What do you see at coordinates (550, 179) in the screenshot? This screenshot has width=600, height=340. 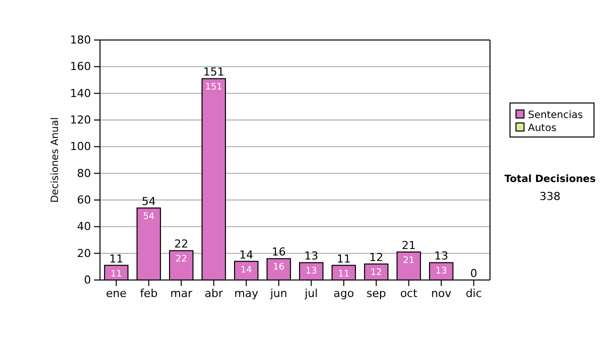 I see `text: Total Decisiones` at bounding box center [550, 179].